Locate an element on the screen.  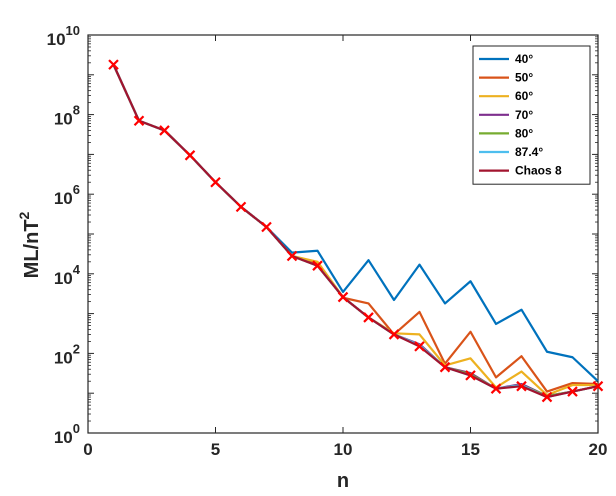
legend-label-70: 70° is located at coordinates (524, 115).